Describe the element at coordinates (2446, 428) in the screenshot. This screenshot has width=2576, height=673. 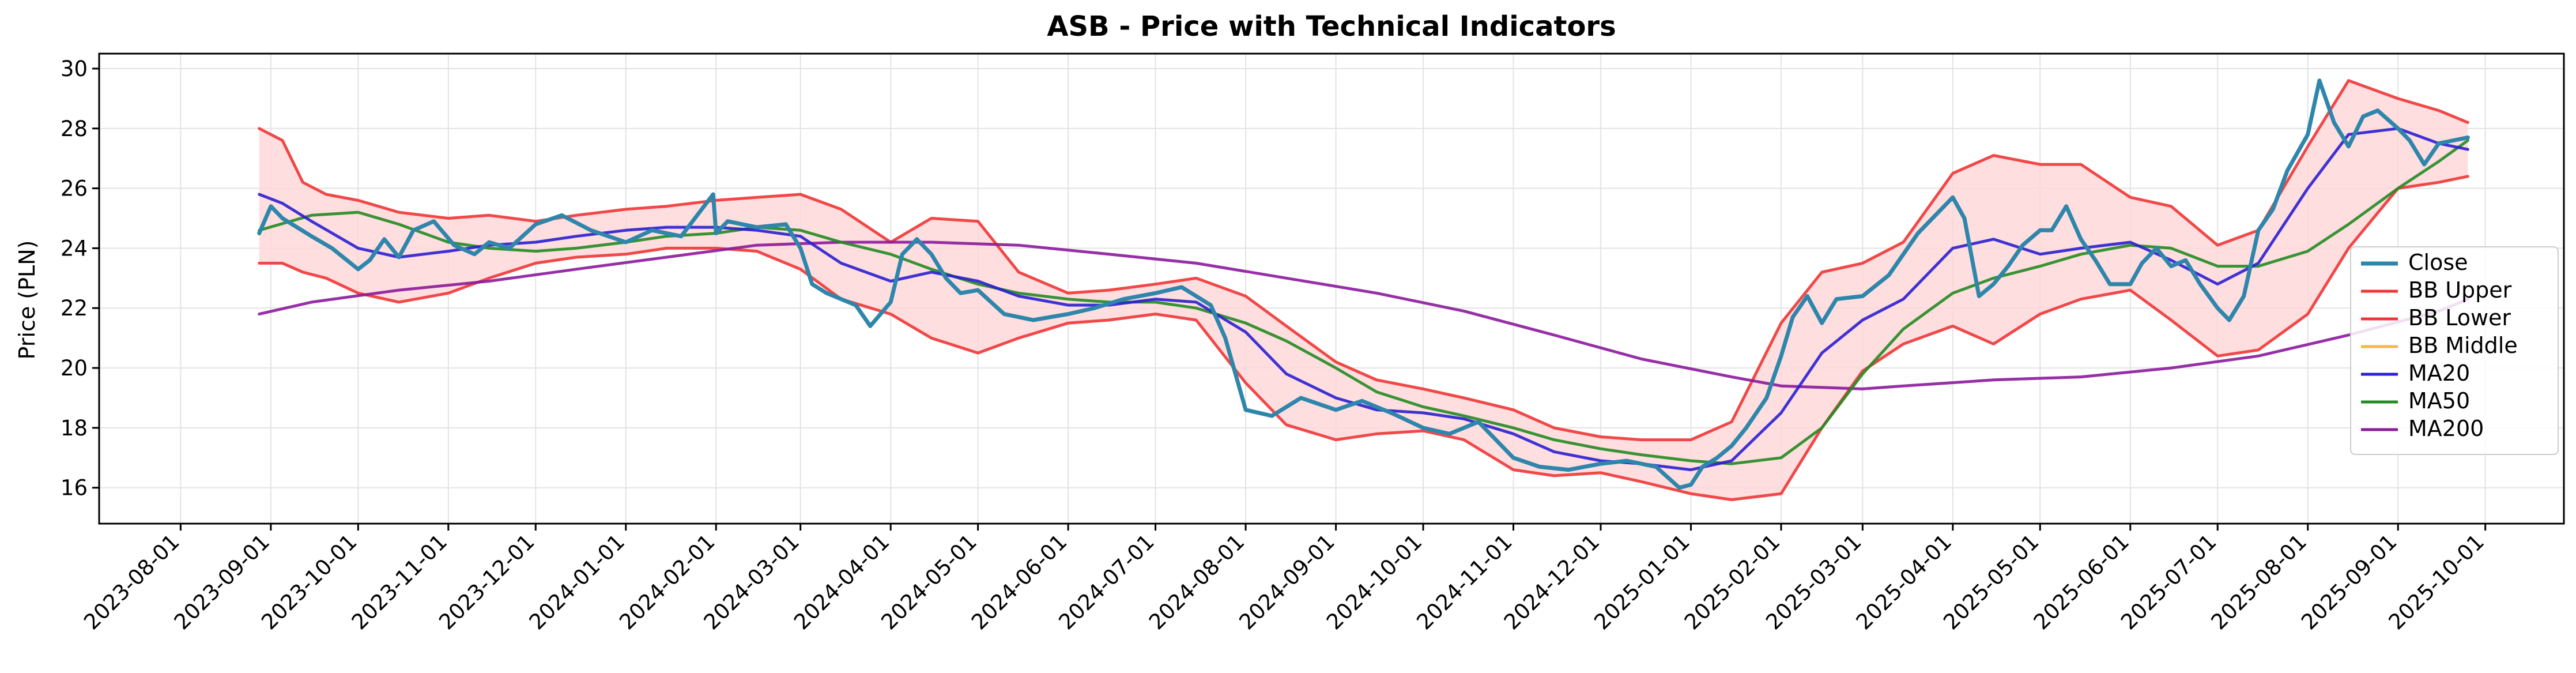
I see `legend-label: MA200` at that location.